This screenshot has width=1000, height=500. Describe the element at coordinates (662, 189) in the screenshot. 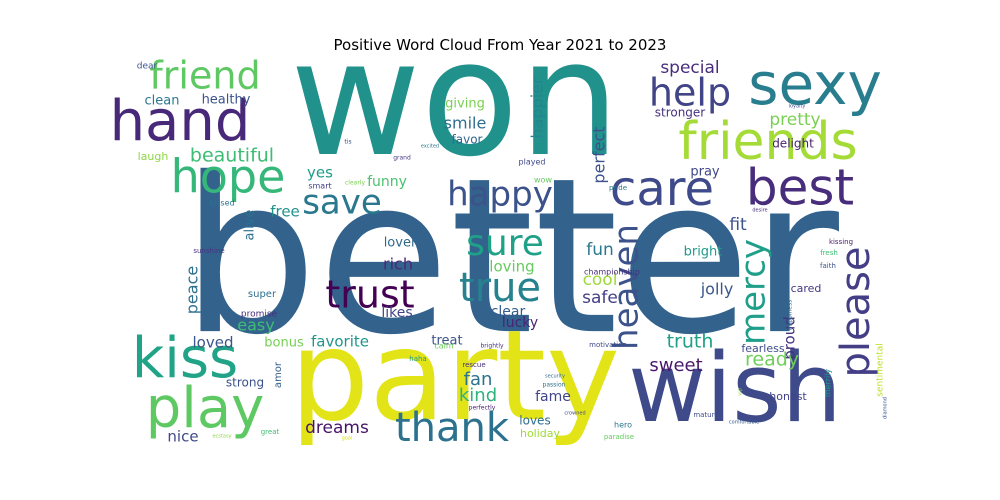

I see `word-care: care` at that location.